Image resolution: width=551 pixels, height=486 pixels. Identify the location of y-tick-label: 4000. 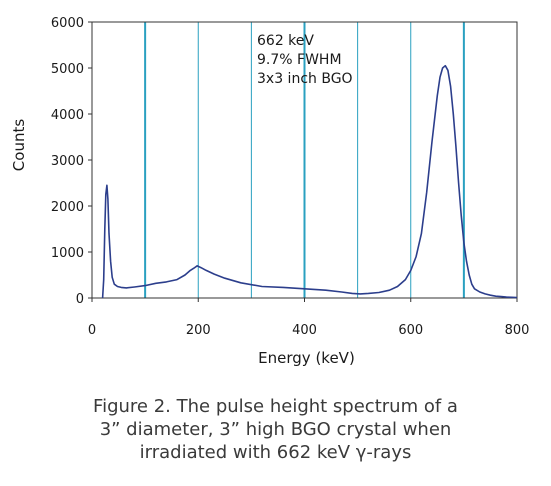
(67, 115).